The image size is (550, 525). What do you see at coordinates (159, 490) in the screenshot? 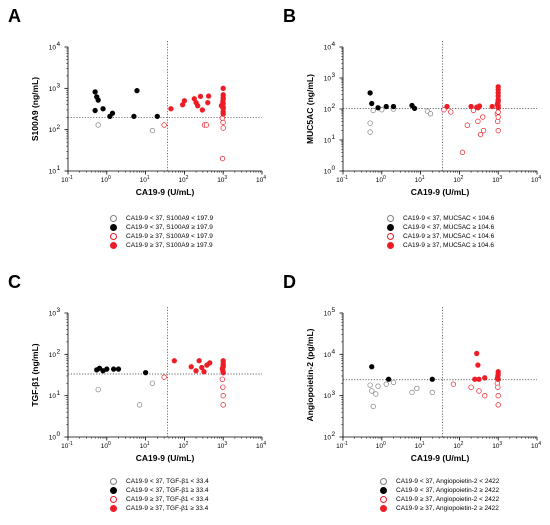
I see `legend-item: CA19-9 < 37, TGF-β1 ≥ 33.4` at bounding box center [159, 490].